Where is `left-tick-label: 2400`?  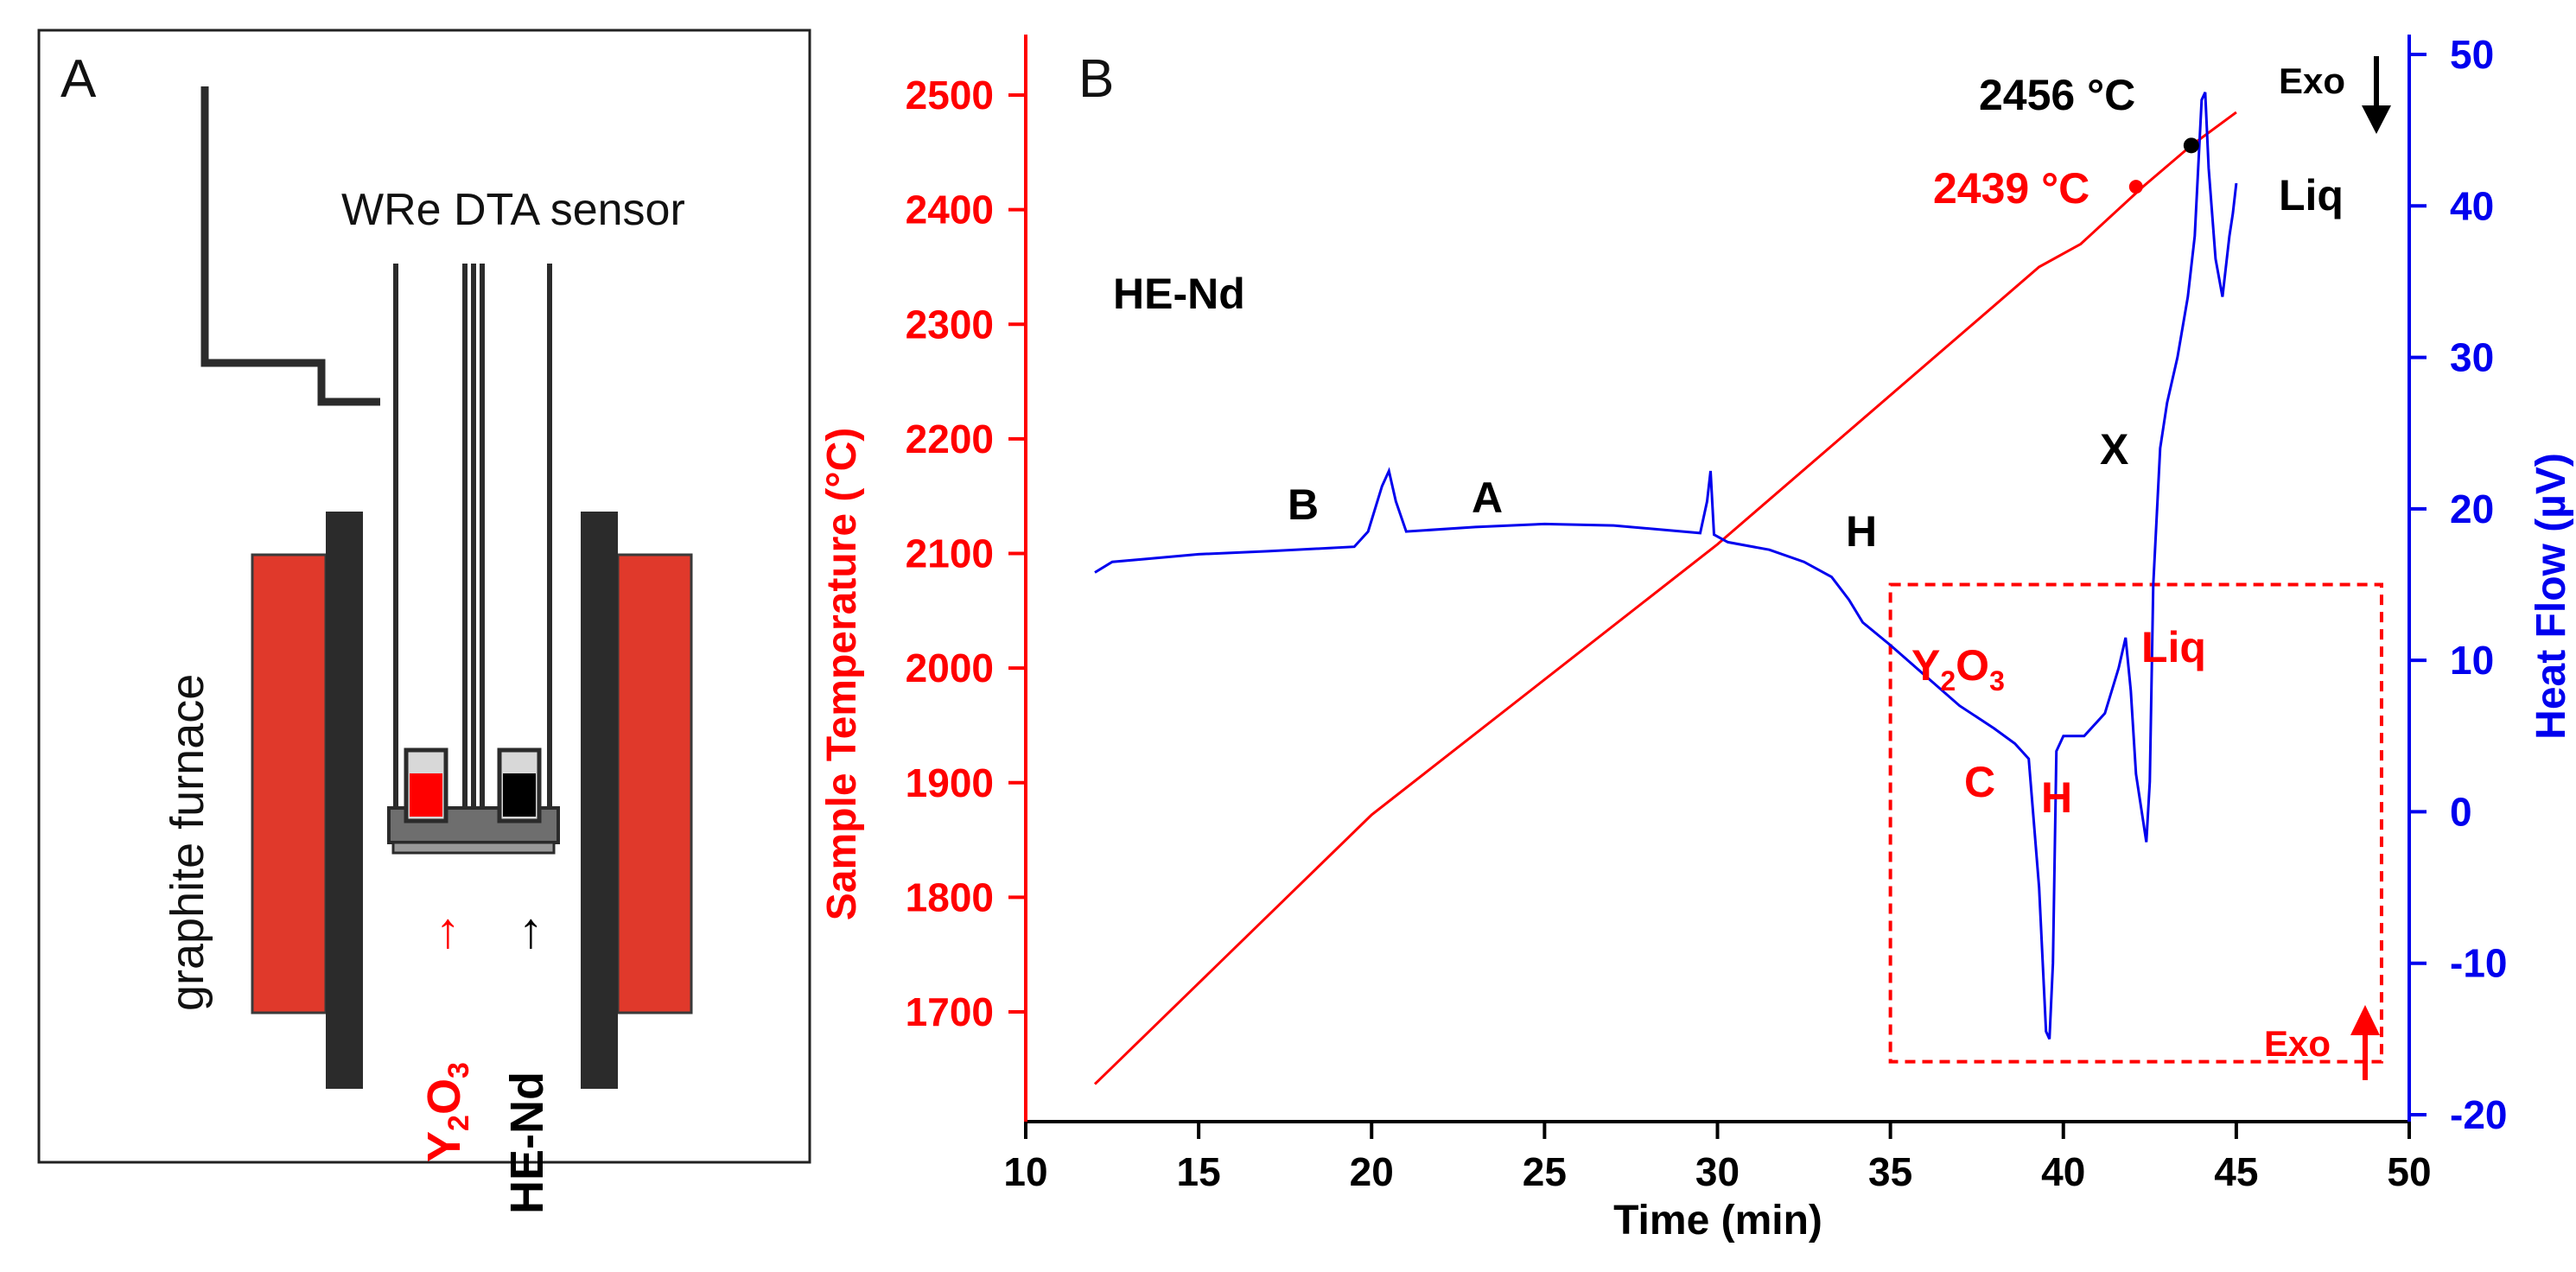 left-tick-label: 2400 is located at coordinates (950, 210).